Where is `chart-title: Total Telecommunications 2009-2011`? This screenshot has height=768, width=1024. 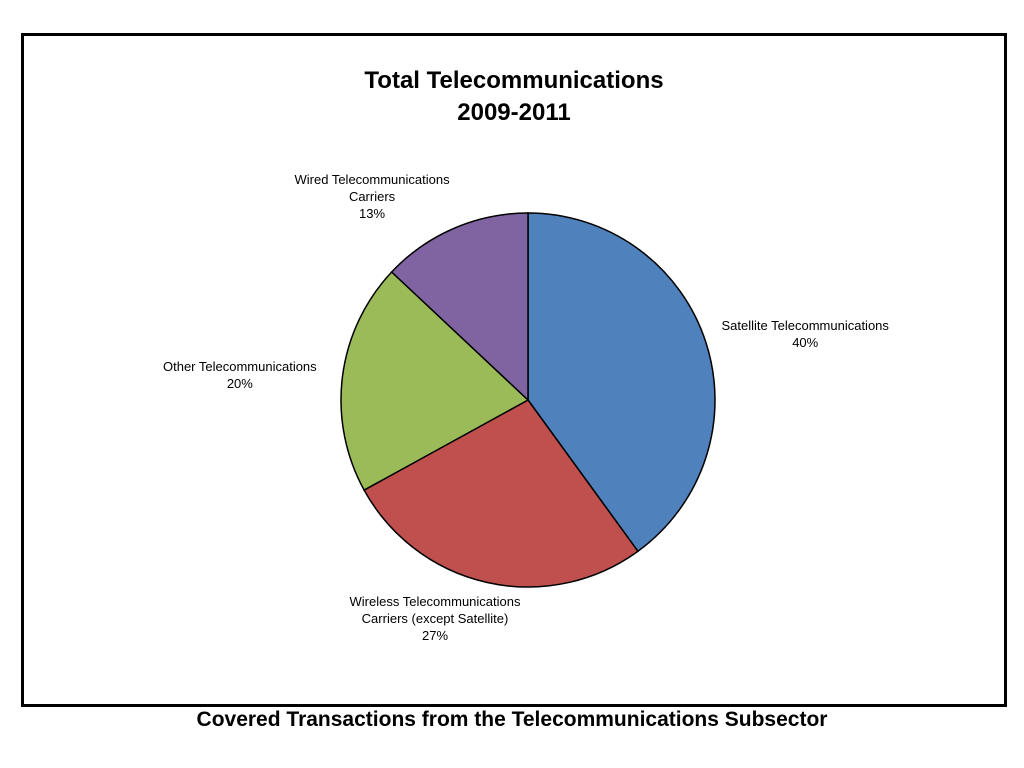 chart-title: Total Telecommunications 2009-2011 is located at coordinates (514, 97).